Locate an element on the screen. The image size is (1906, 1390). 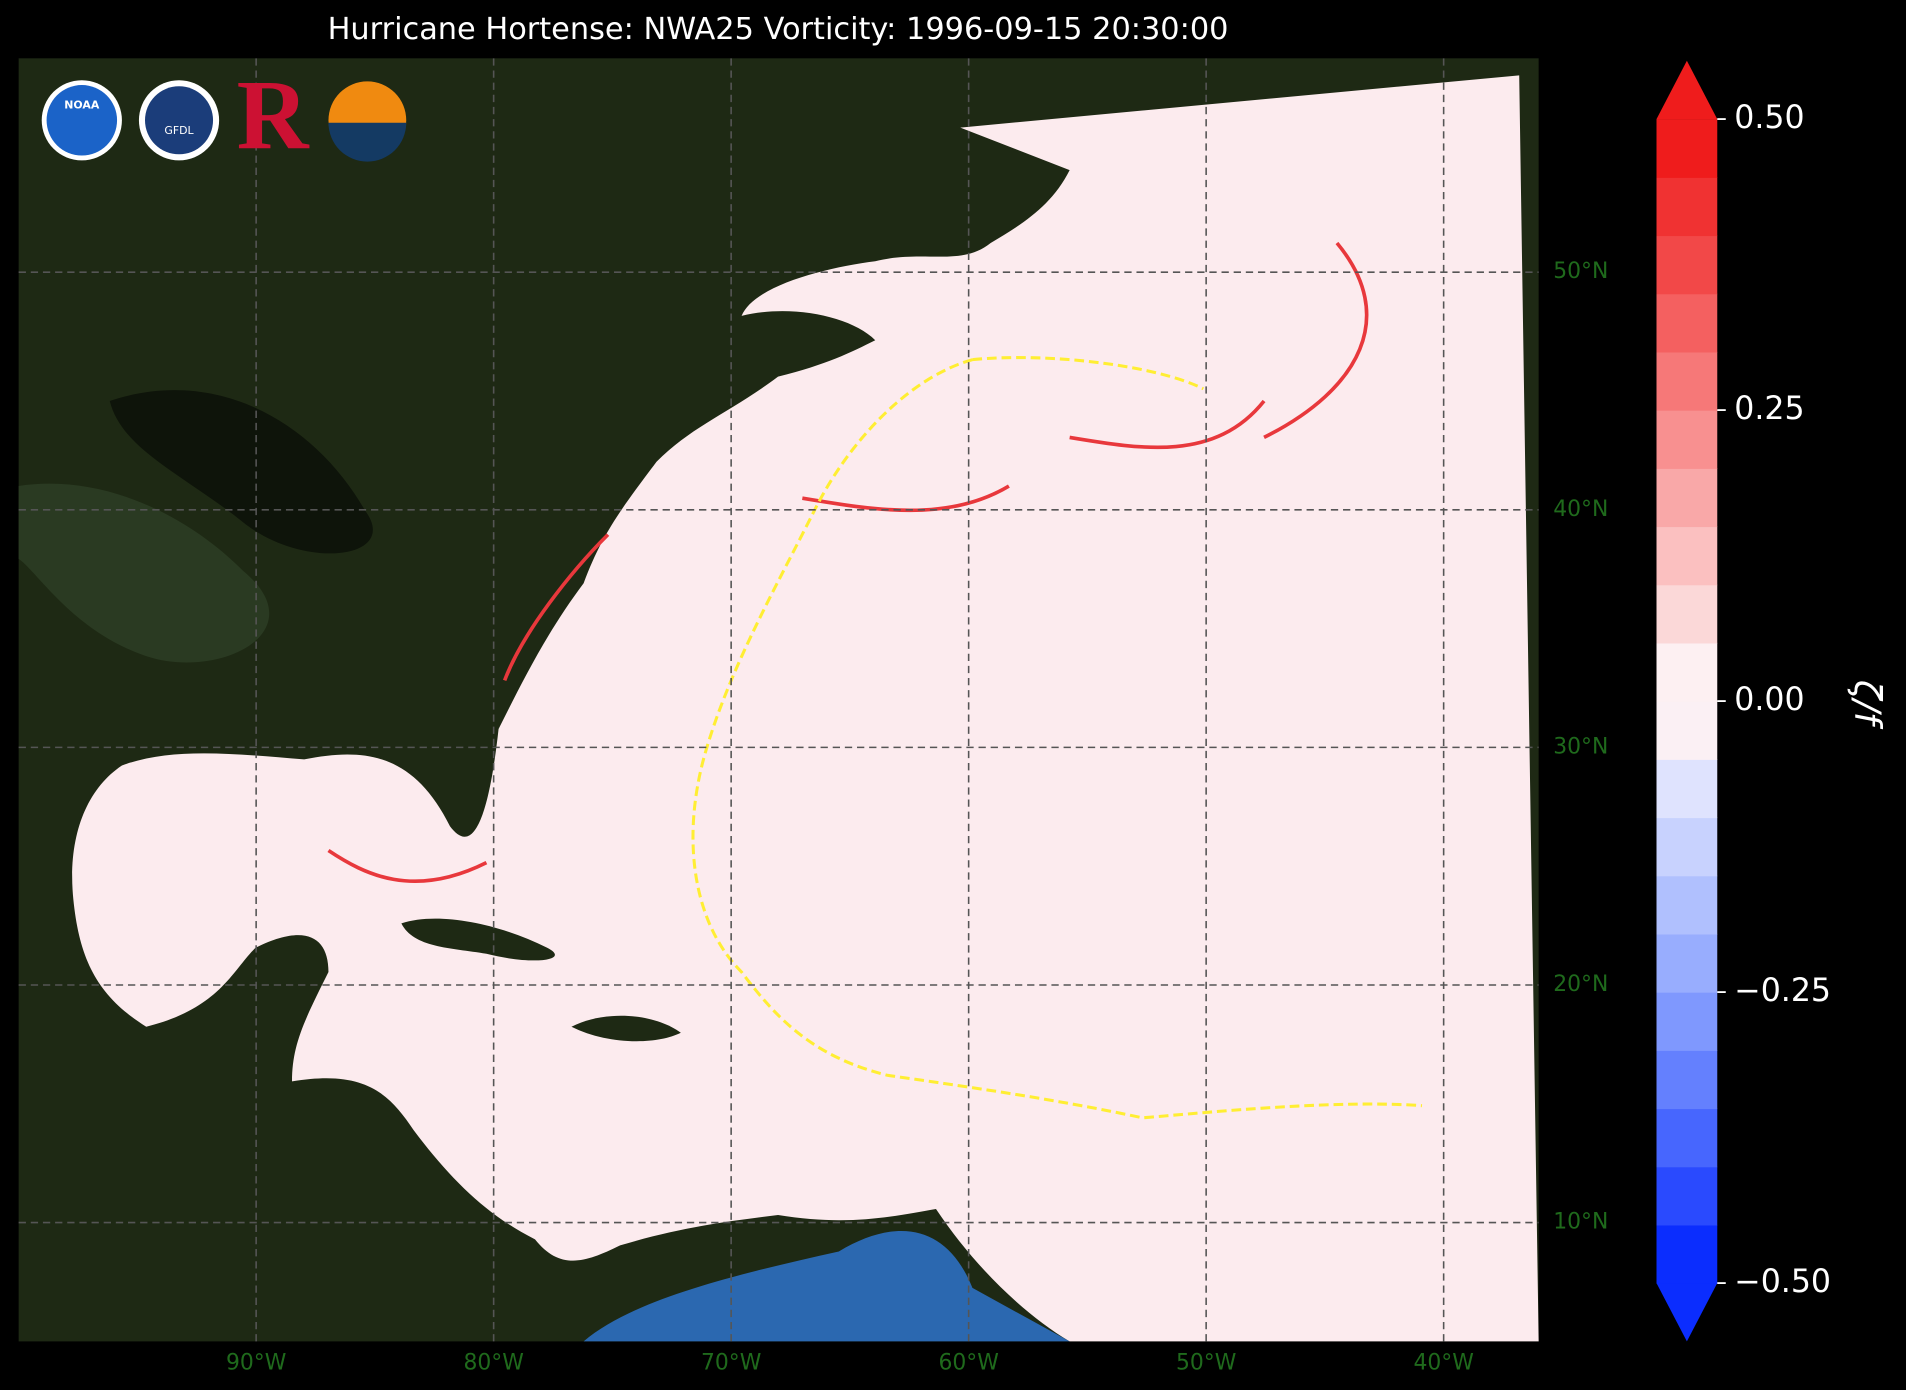
logos: NOAA GFDL R is located at coordinates (224, 114).